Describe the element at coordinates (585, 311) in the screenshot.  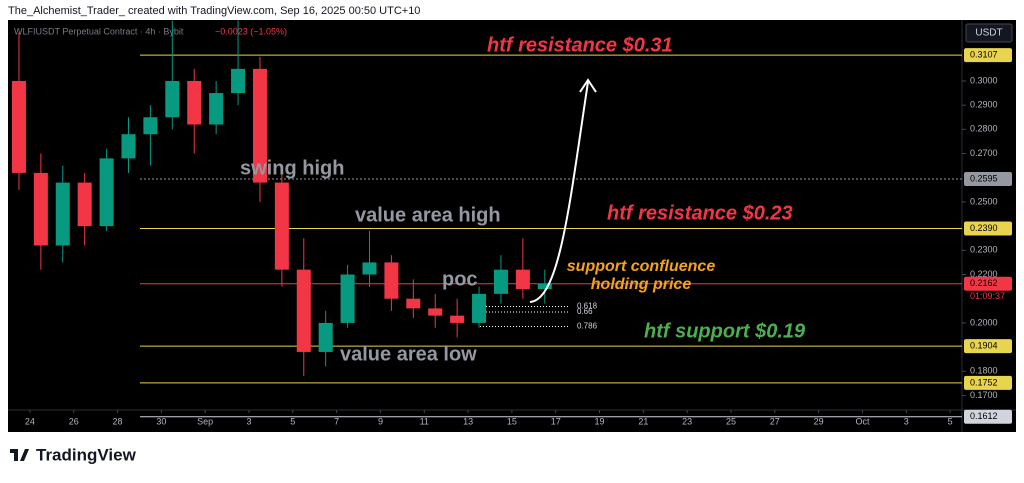
I see `fib-label: 0.66` at that location.